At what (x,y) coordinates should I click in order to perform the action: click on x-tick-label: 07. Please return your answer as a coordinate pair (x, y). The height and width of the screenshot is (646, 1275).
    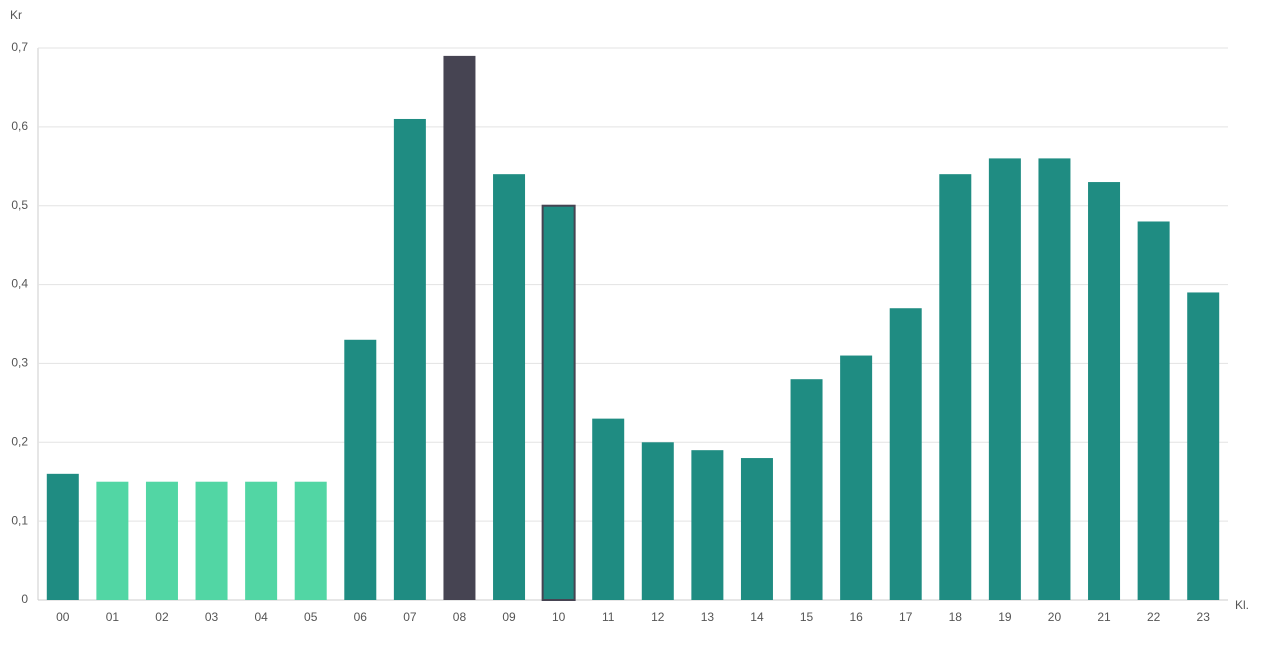
    Looking at the image, I should click on (410, 617).